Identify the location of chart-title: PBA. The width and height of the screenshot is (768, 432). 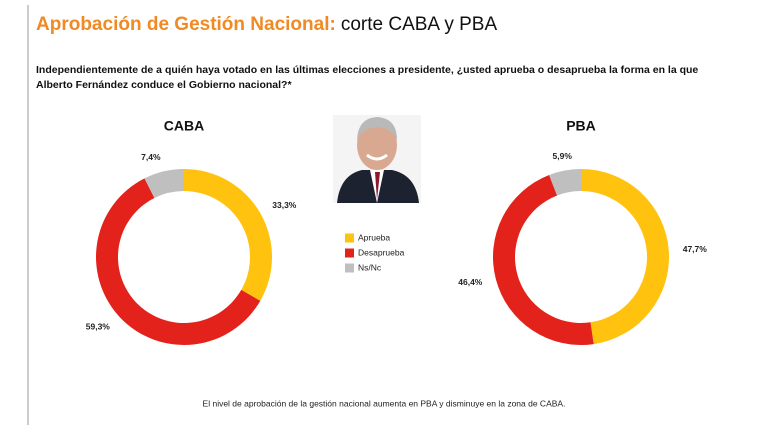
(581, 126).